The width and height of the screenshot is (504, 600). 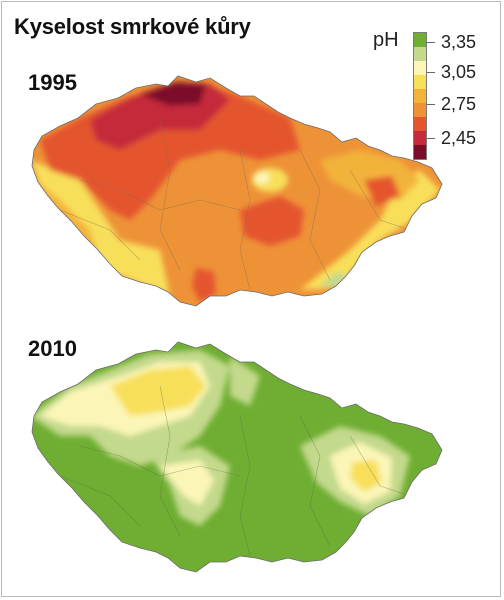 I want to click on map-2010-lightgreen-north, so click(x=245, y=381).